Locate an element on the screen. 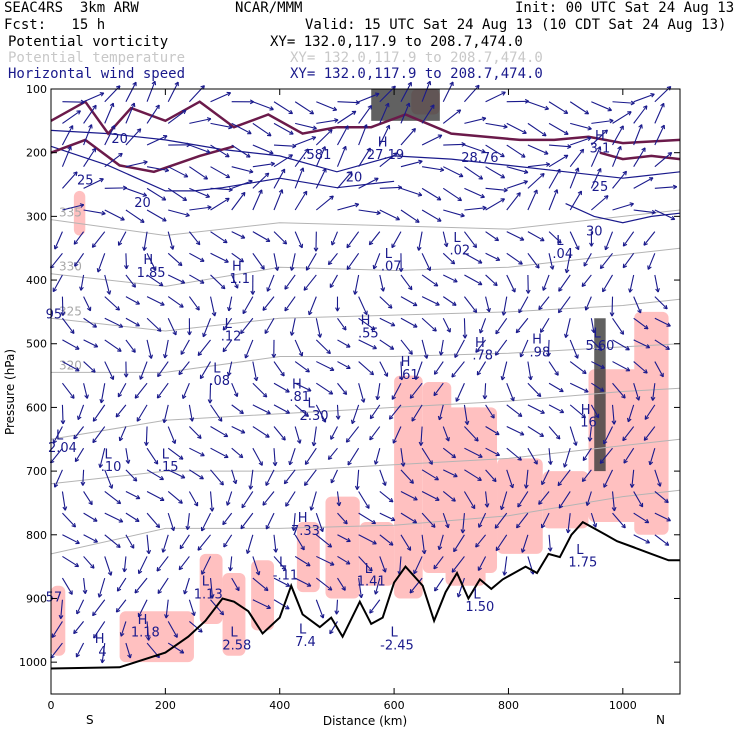  extremum-label: 30 is located at coordinates (594, 231).